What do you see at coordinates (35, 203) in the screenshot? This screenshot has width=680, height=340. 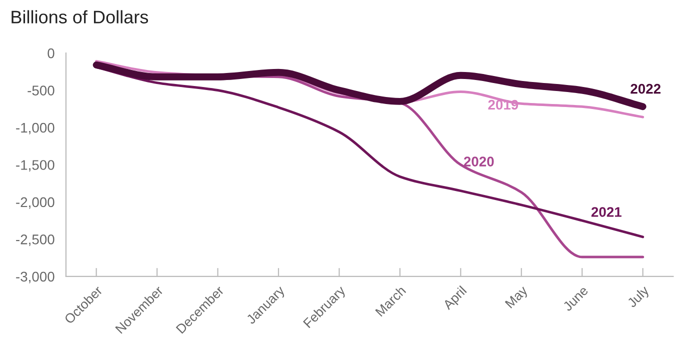 I see `y-tick-label: -2,000` at bounding box center [35, 203].